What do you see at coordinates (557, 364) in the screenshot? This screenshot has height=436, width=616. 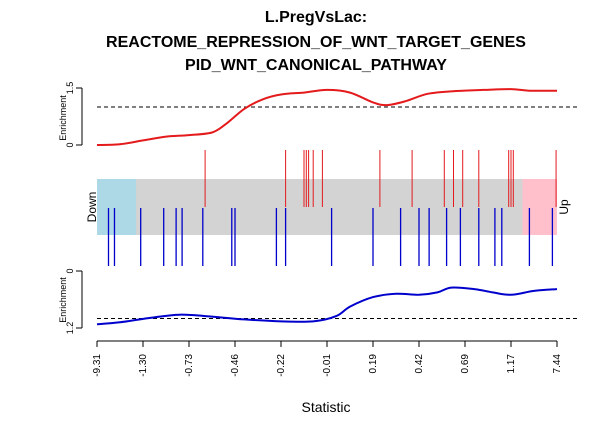 I see `x-tick-label: 7.44` at bounding box center [557, 364].